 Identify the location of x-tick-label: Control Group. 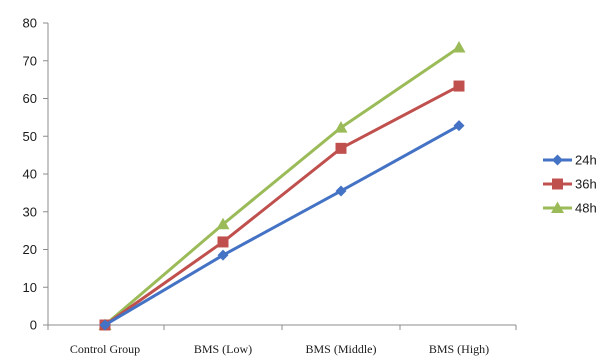
(105, 349).